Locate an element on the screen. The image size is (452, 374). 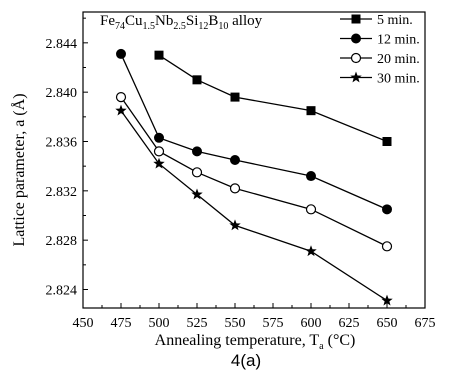
legend-item-2: 12 min. is located at coordinates (380, 40).